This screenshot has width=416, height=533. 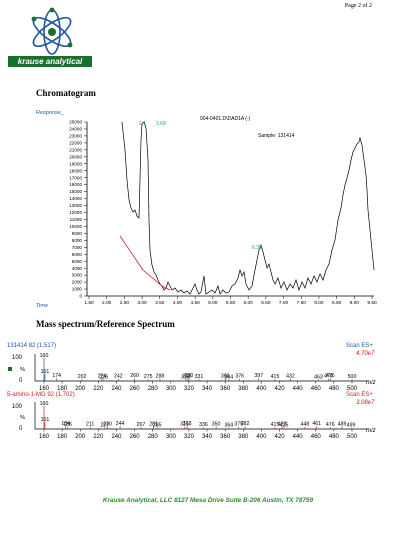 I want to click on mass-peak-label: 227, so click(x=104, y=425).